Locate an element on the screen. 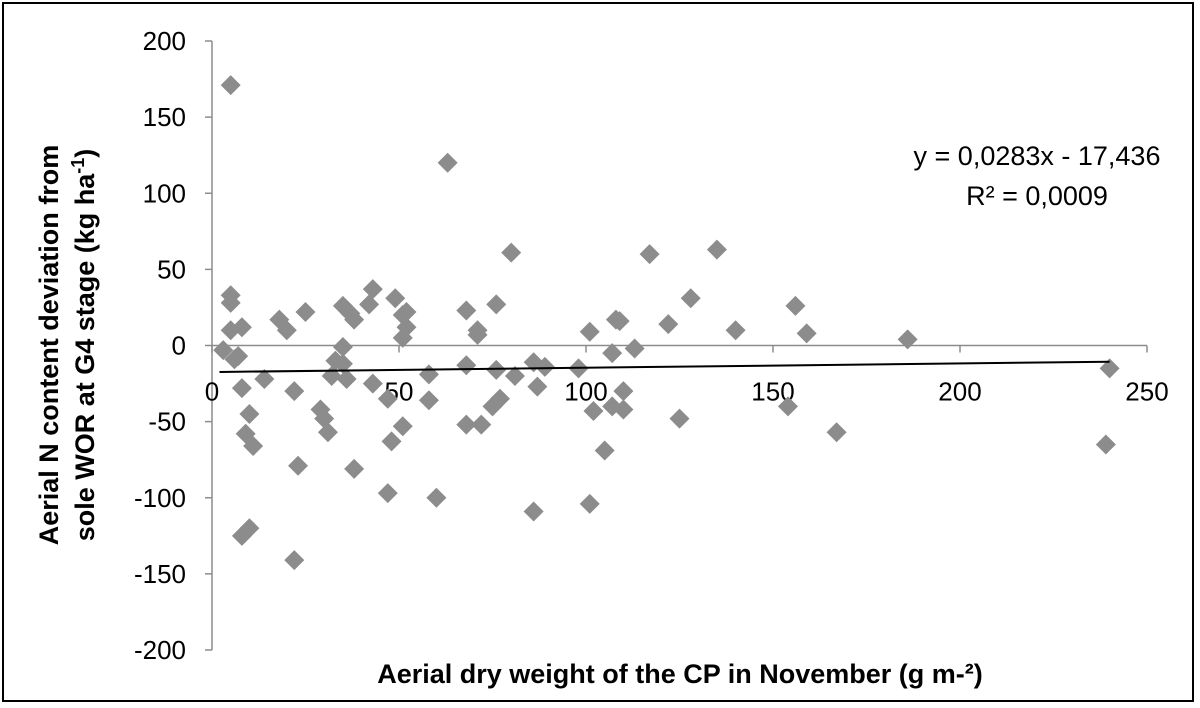  y-axis-title-line2: sole WOR at G4 stage (kg ha-1) is located at coordinates (84, 345).